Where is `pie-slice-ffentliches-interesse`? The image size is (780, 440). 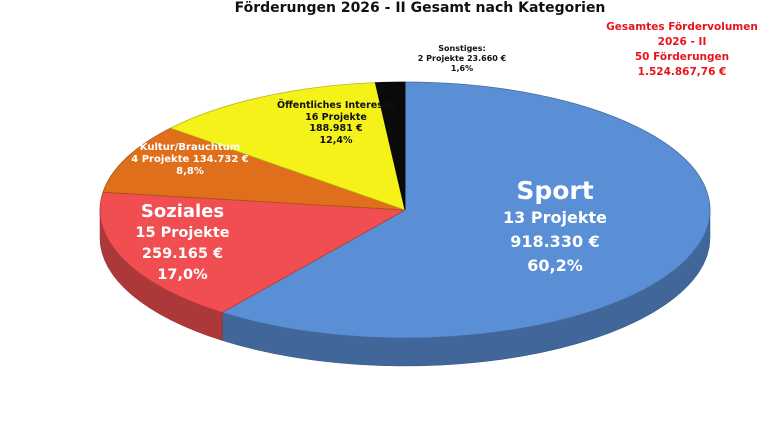 pie-slice-ffentliches-interesse is located at coordinates (287, 146).